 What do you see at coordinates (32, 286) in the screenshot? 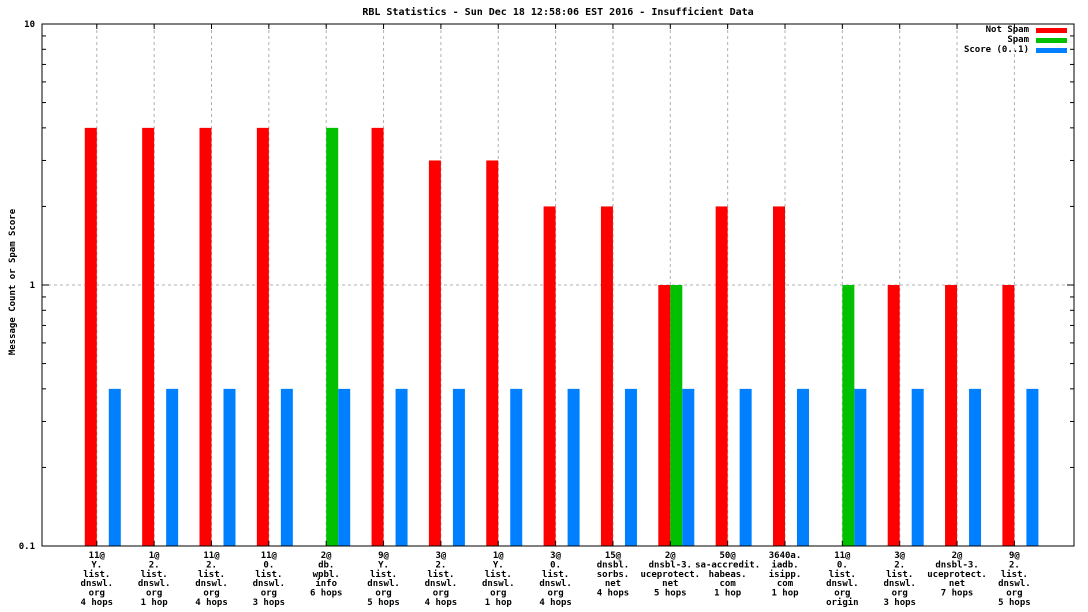
I see `y-tick-label: 1` at bounding box center [32, 286].